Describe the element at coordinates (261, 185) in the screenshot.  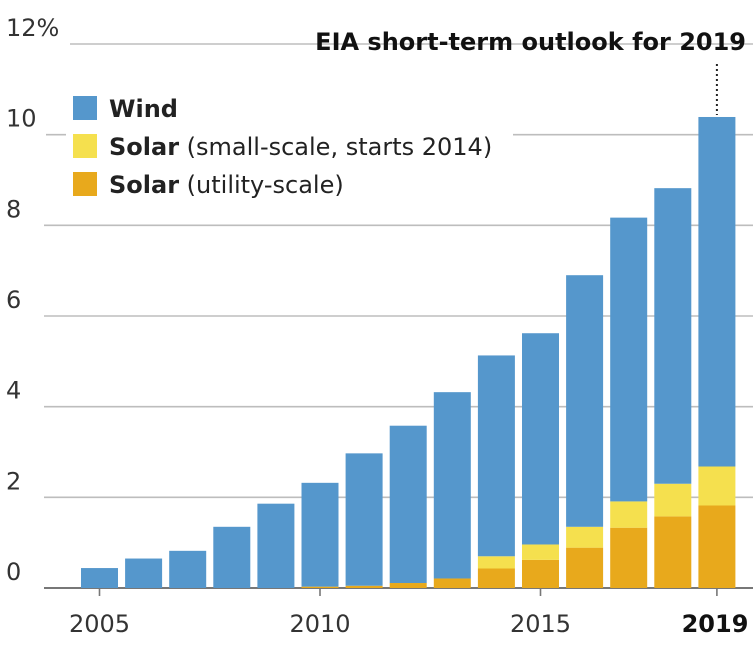
I see `legend-series-detail: (utility-scale)` at that location.